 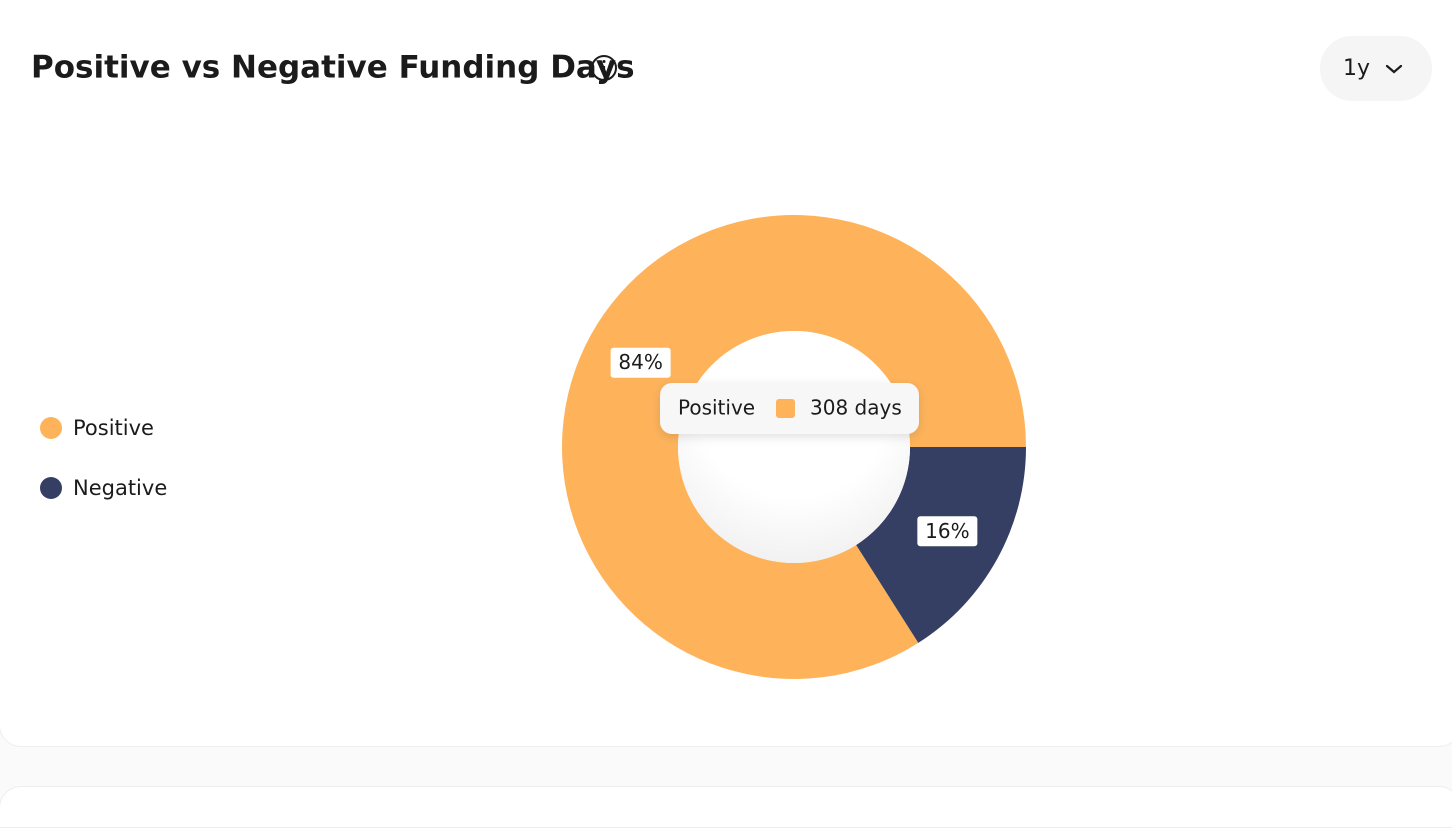 I want to click on legend-label: Positive, so click(x=113, y=428).